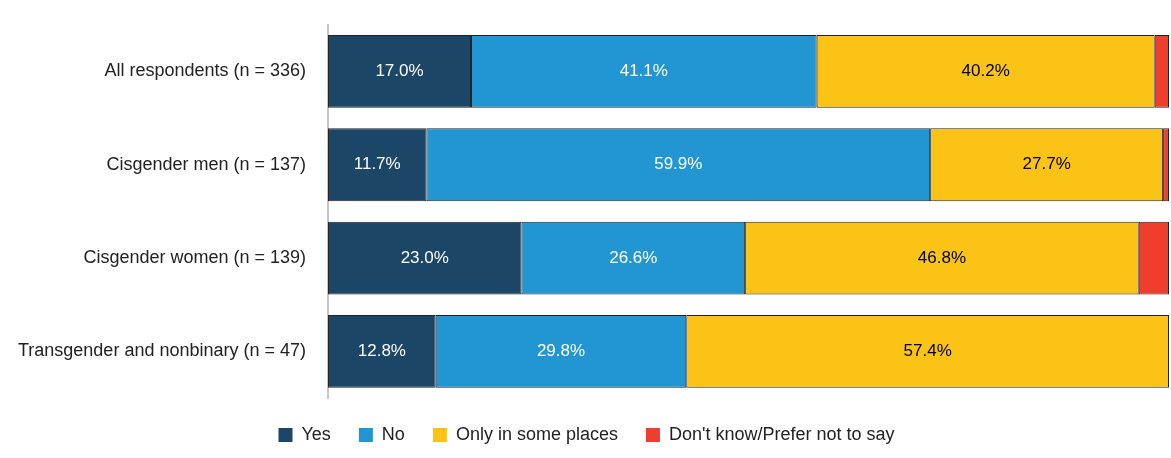 The width and height of the screenshot is (1171, 458). I want to click on data-label: 12.8%, so click(381, 351).